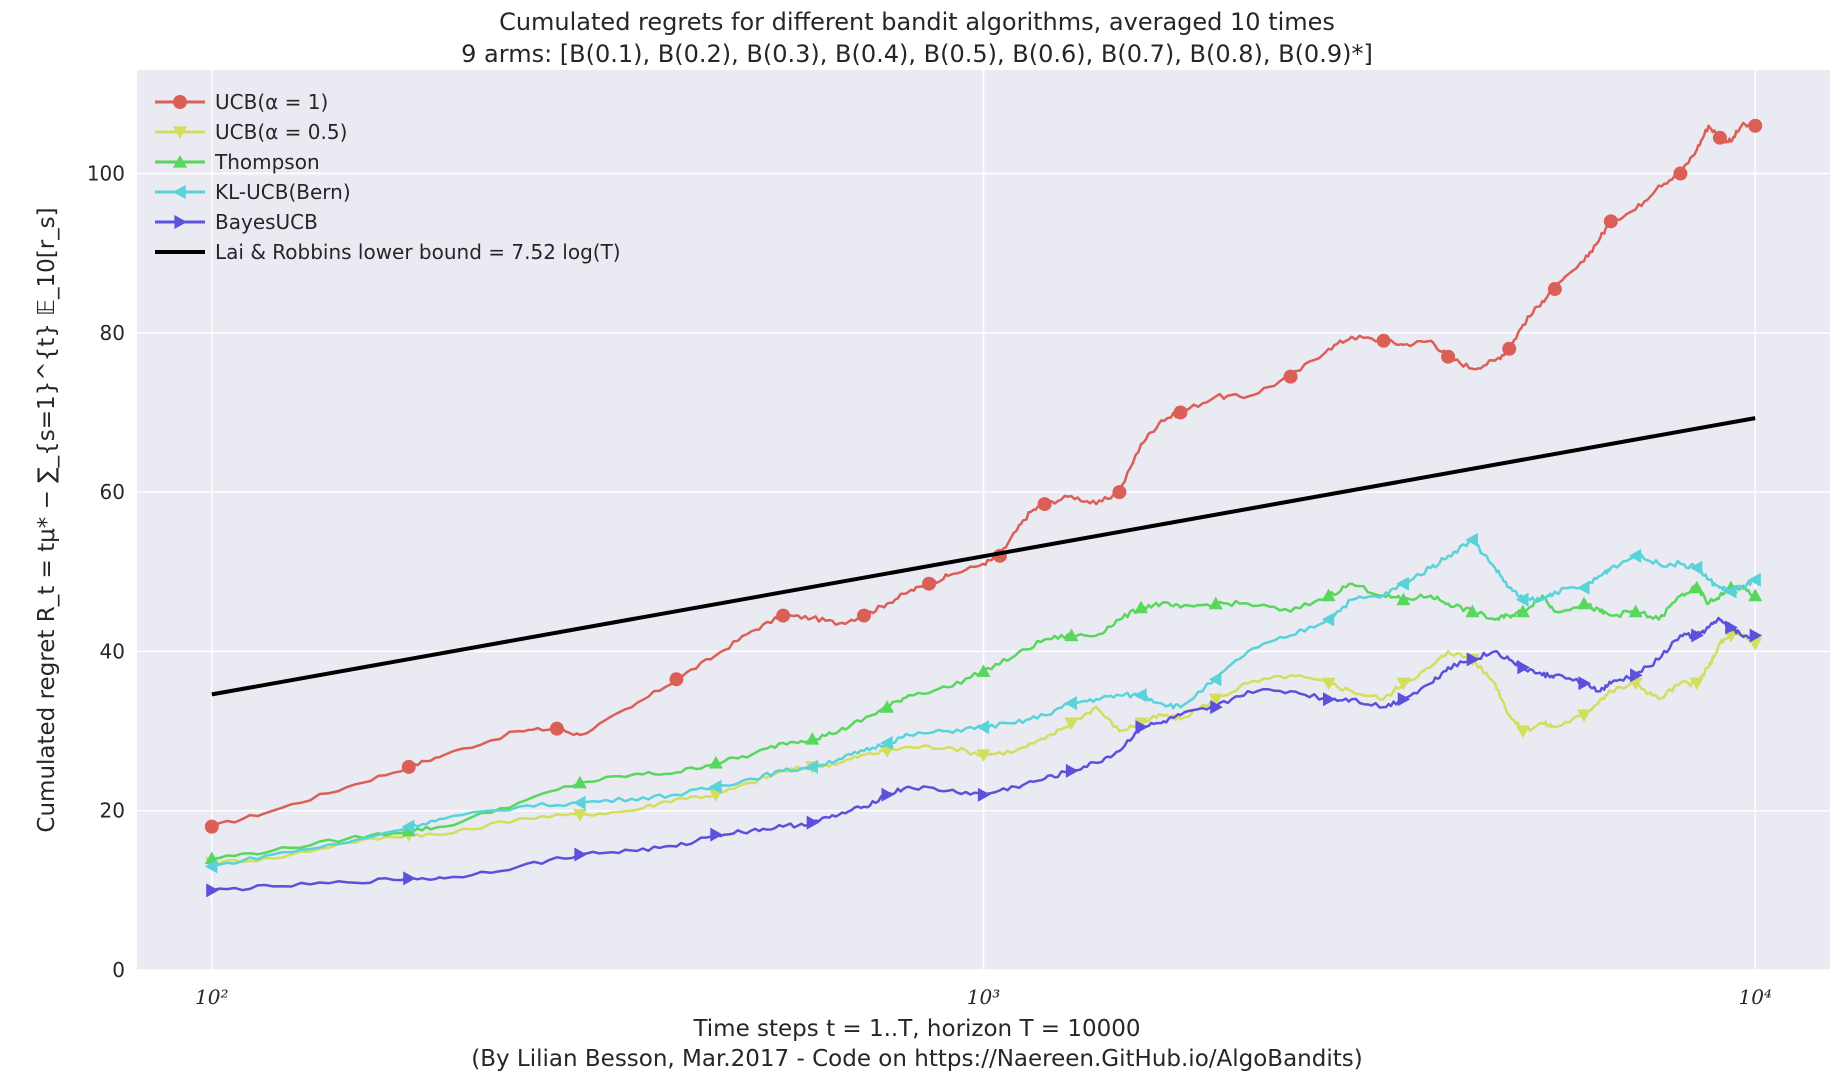 The width and height of the screenshot is (1835, 1080). What do you see at coordinates (211, 997) in the screenshot?
I see `x-tick-label: 10²` at bounding box center [211, 997].